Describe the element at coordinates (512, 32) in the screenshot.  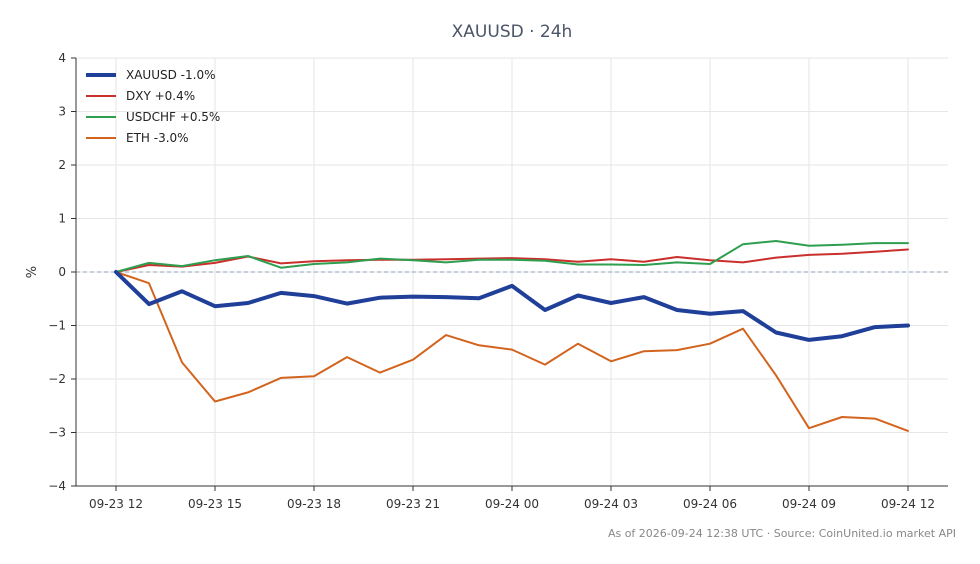
I see `chart-title: XAUUSD · 24h` at that location.